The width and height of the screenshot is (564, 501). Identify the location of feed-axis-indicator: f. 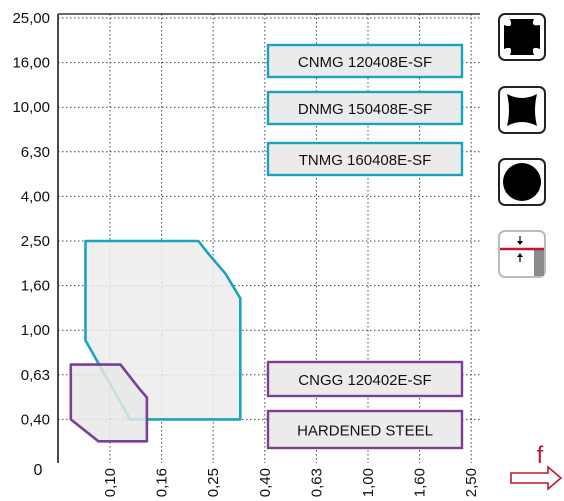
(536, 466).